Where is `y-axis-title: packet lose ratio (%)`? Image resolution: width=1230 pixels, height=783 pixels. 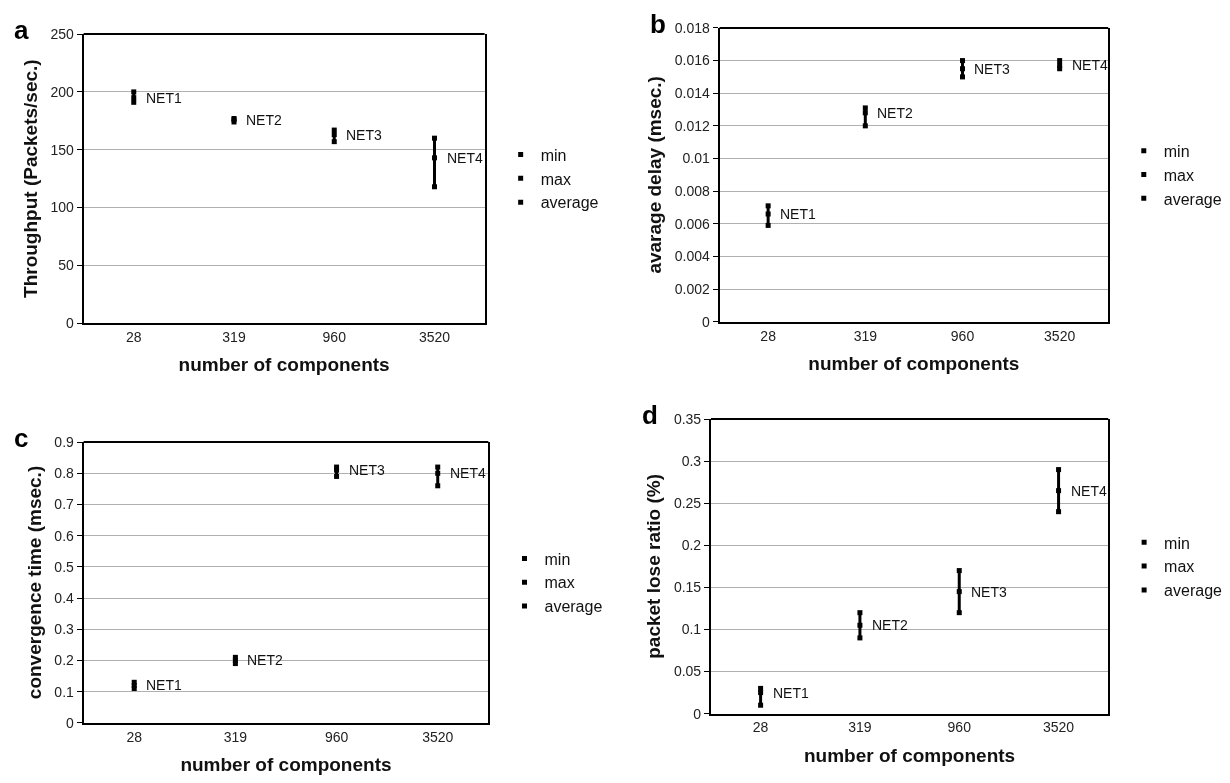 y-axis-title: packet lose ratio (%) is located at coordinates (654, 566).